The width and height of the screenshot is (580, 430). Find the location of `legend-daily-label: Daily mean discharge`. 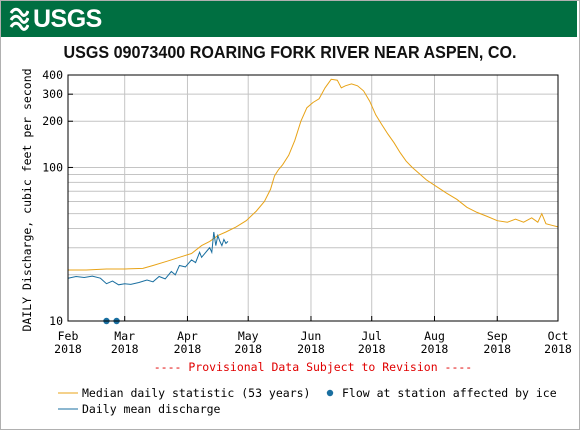

legend-daily-label: Daily mean discharge is located at coordinates (151, 409).